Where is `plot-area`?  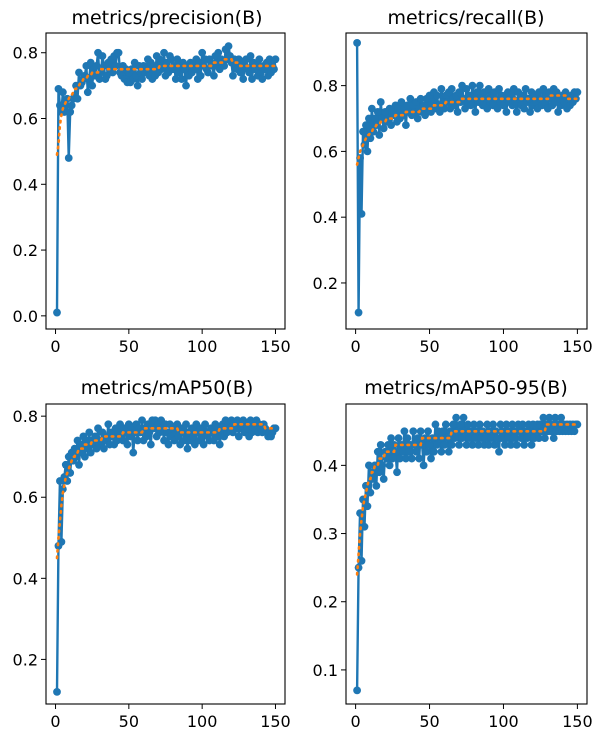 plot-area is located at coordinates (467, 177).